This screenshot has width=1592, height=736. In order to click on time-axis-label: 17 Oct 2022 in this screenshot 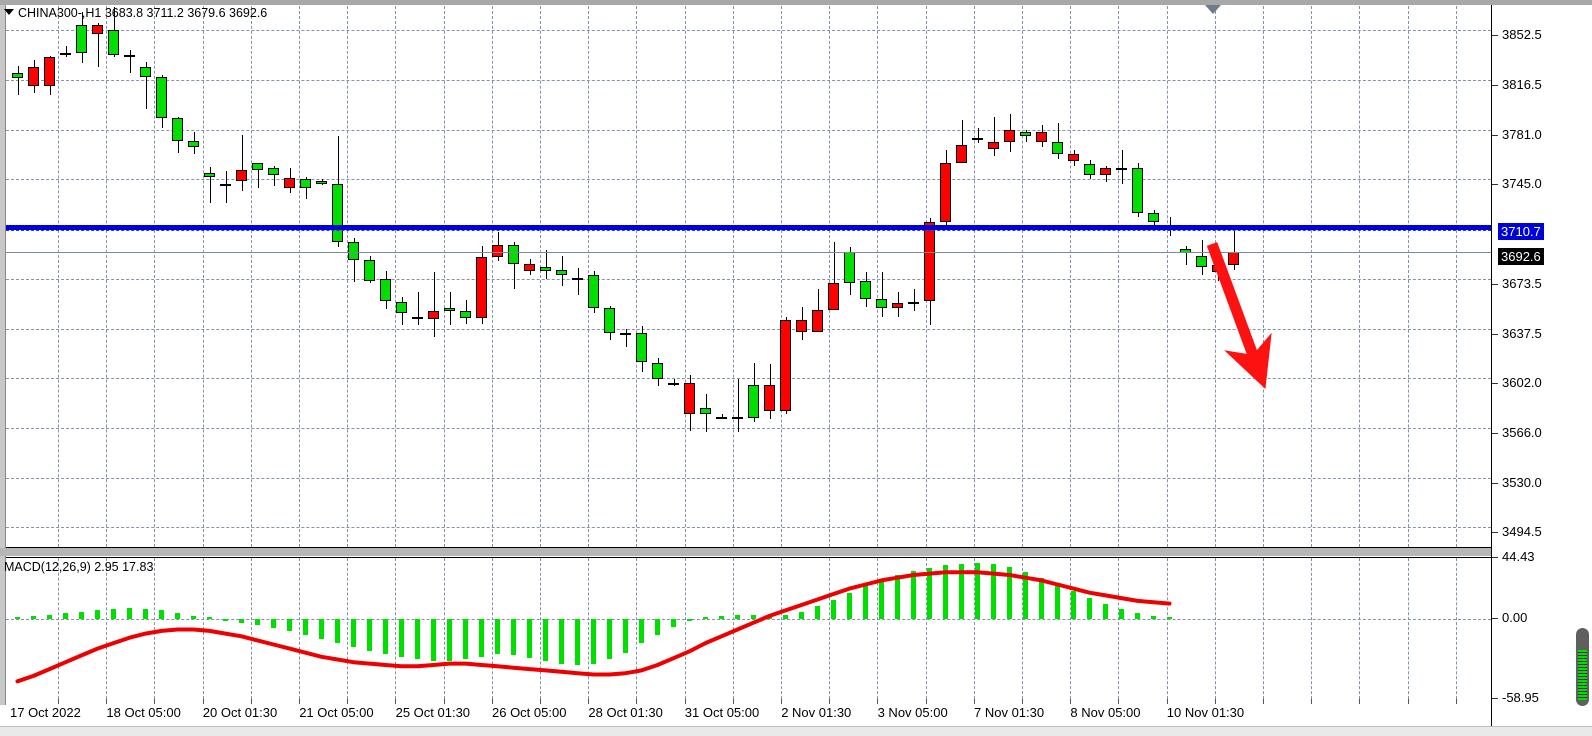, I will do `click(45, 712)`.